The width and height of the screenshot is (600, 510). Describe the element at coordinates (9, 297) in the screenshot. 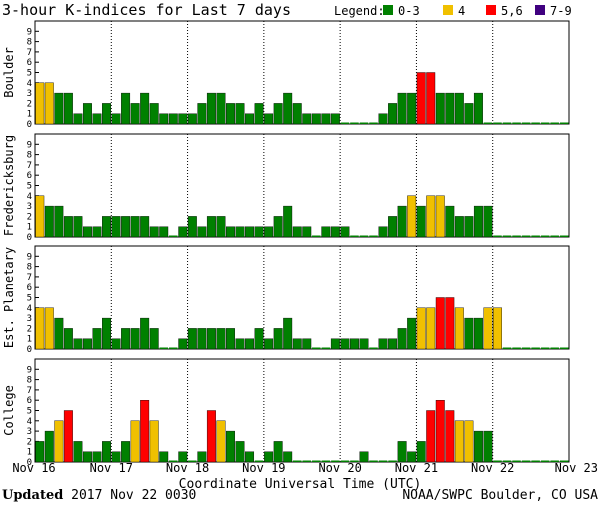

I see `station-label: Est. Planetary` at that location.